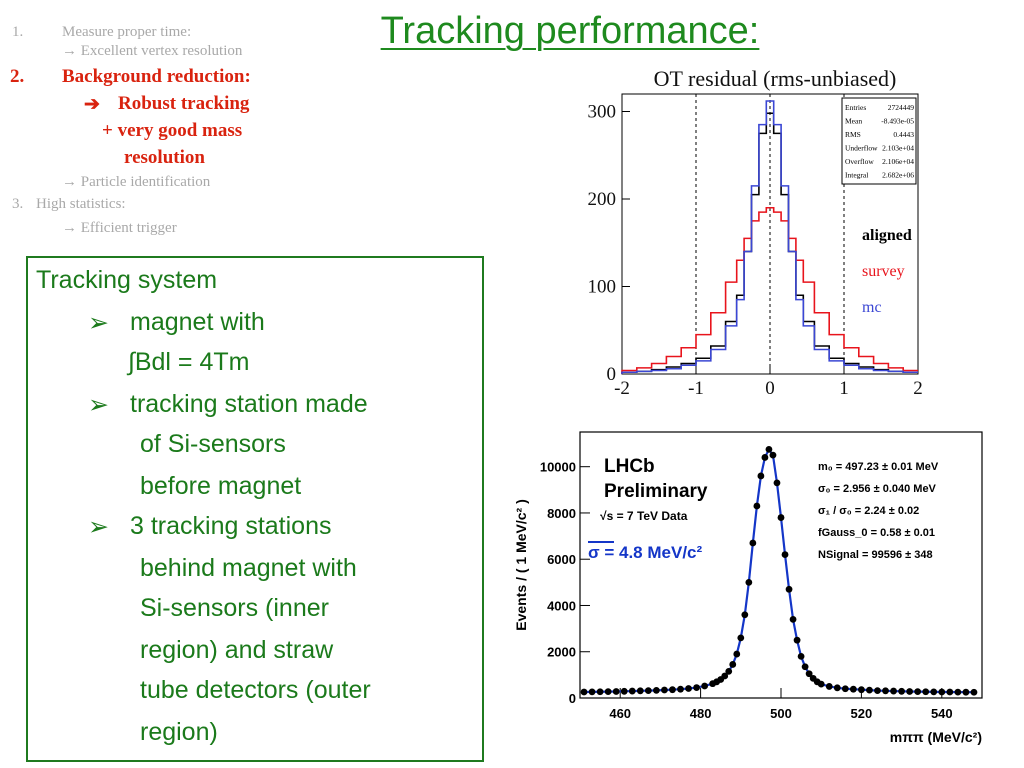 The height and width of the screenshot is (768, 1024). Describe the element at coordinates (189, 362) in the screenshot. I see `bullet-1-line-2: ∫Bdl = 4Tm` at that location.